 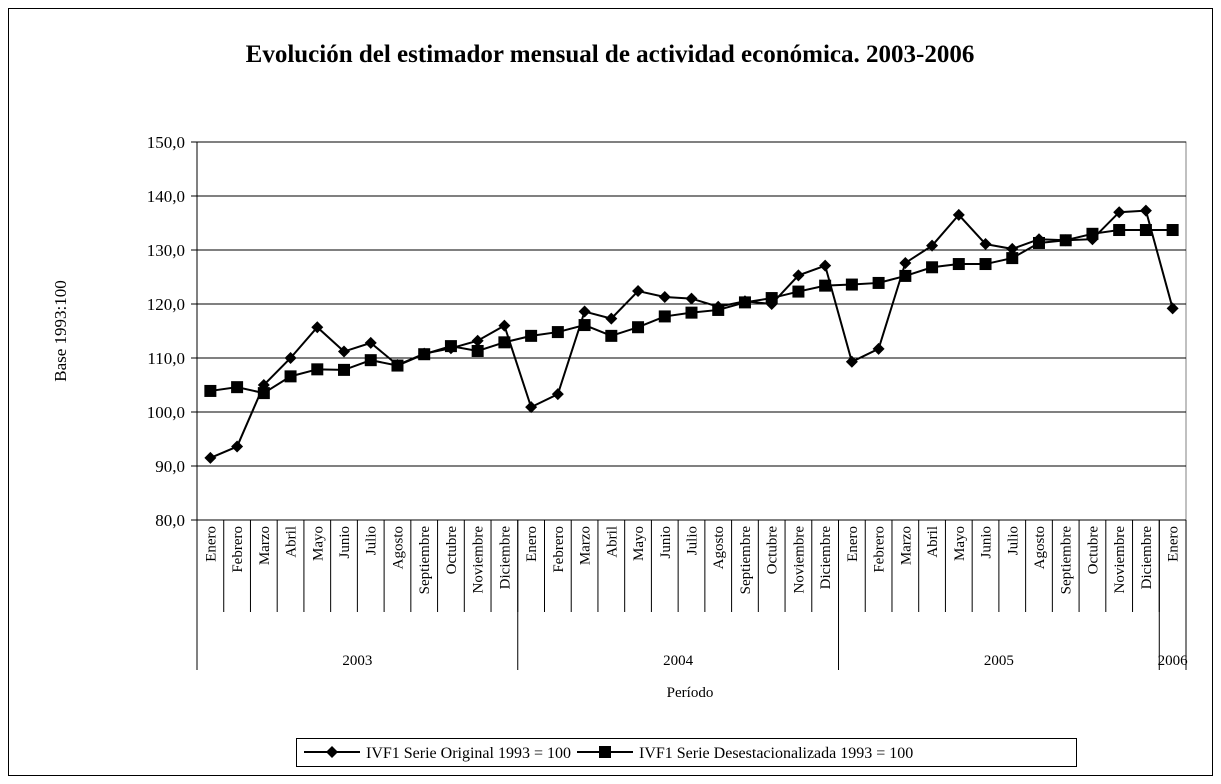 I want to click on x-axis-label: Período, so click(x=690, y=693).